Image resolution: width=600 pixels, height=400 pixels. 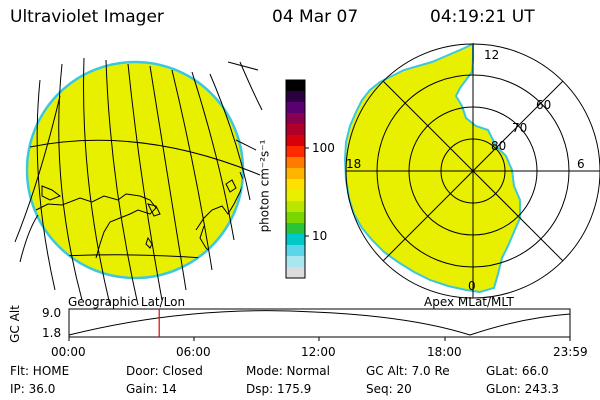 I want to click on mlt-label-0: 0, so click(x=472, y=286).